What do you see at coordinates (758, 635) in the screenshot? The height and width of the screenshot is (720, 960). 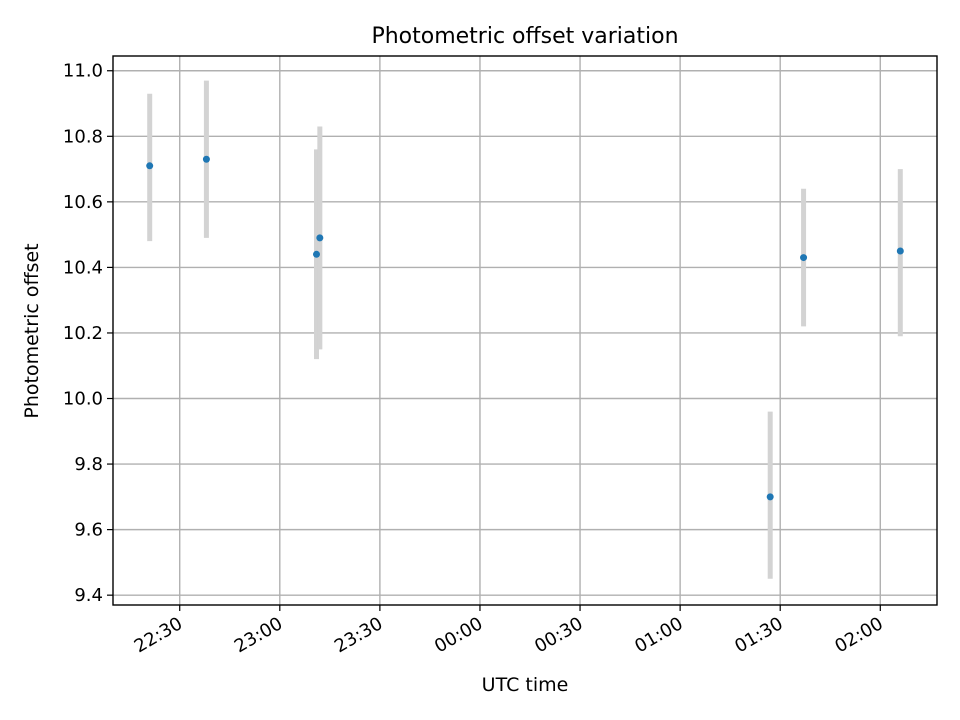 I see `x-tick-label: 01:30` at bounding box center [758, 635].